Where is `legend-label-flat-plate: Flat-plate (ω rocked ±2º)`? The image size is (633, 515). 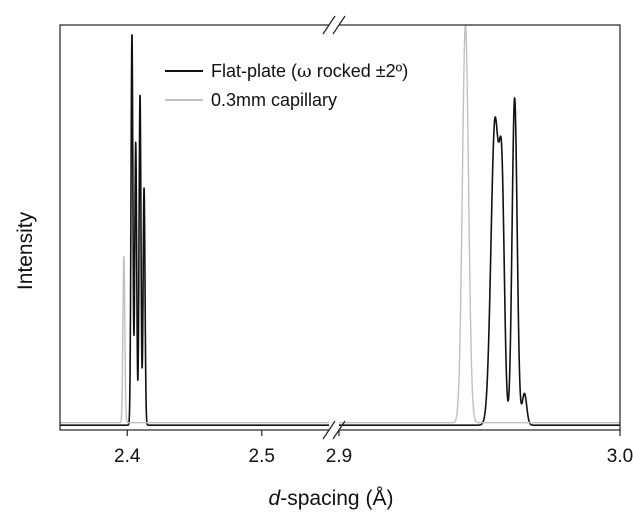 legend-label-flat-plate: Flat-plate (ω rocked ±2º) is located at coordinates (309, 71).